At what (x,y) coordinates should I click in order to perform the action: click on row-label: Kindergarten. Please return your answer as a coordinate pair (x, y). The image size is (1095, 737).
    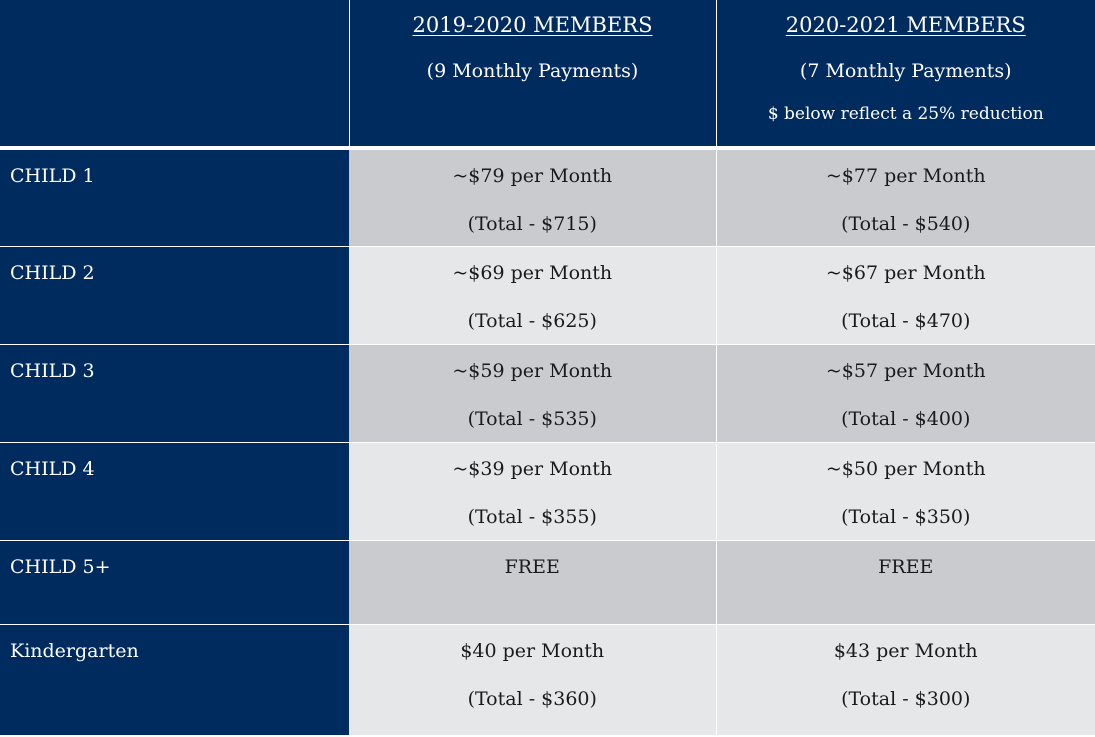
    Looking at the image, I should click on (174, 679).